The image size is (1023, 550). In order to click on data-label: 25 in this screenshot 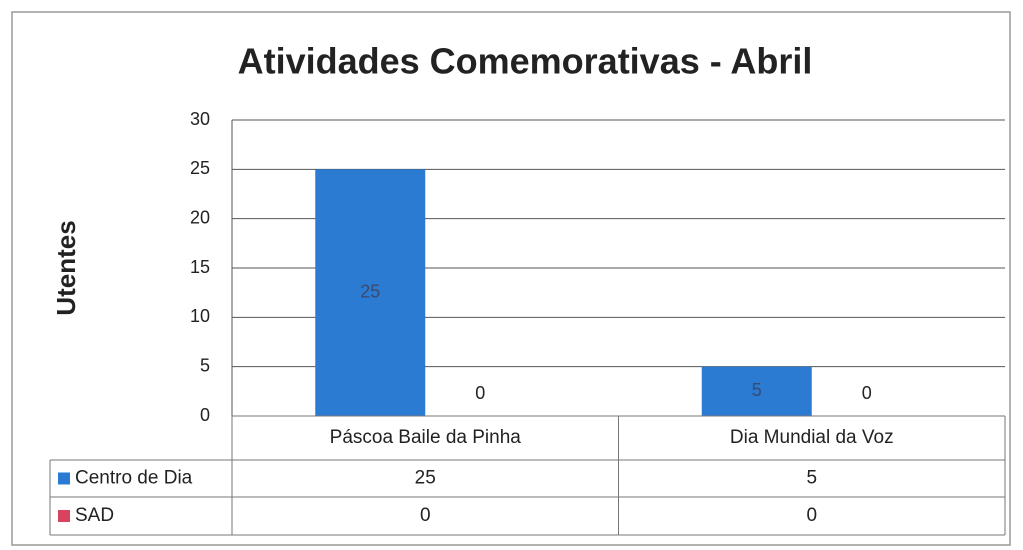, I will do `click(370, 291)`.